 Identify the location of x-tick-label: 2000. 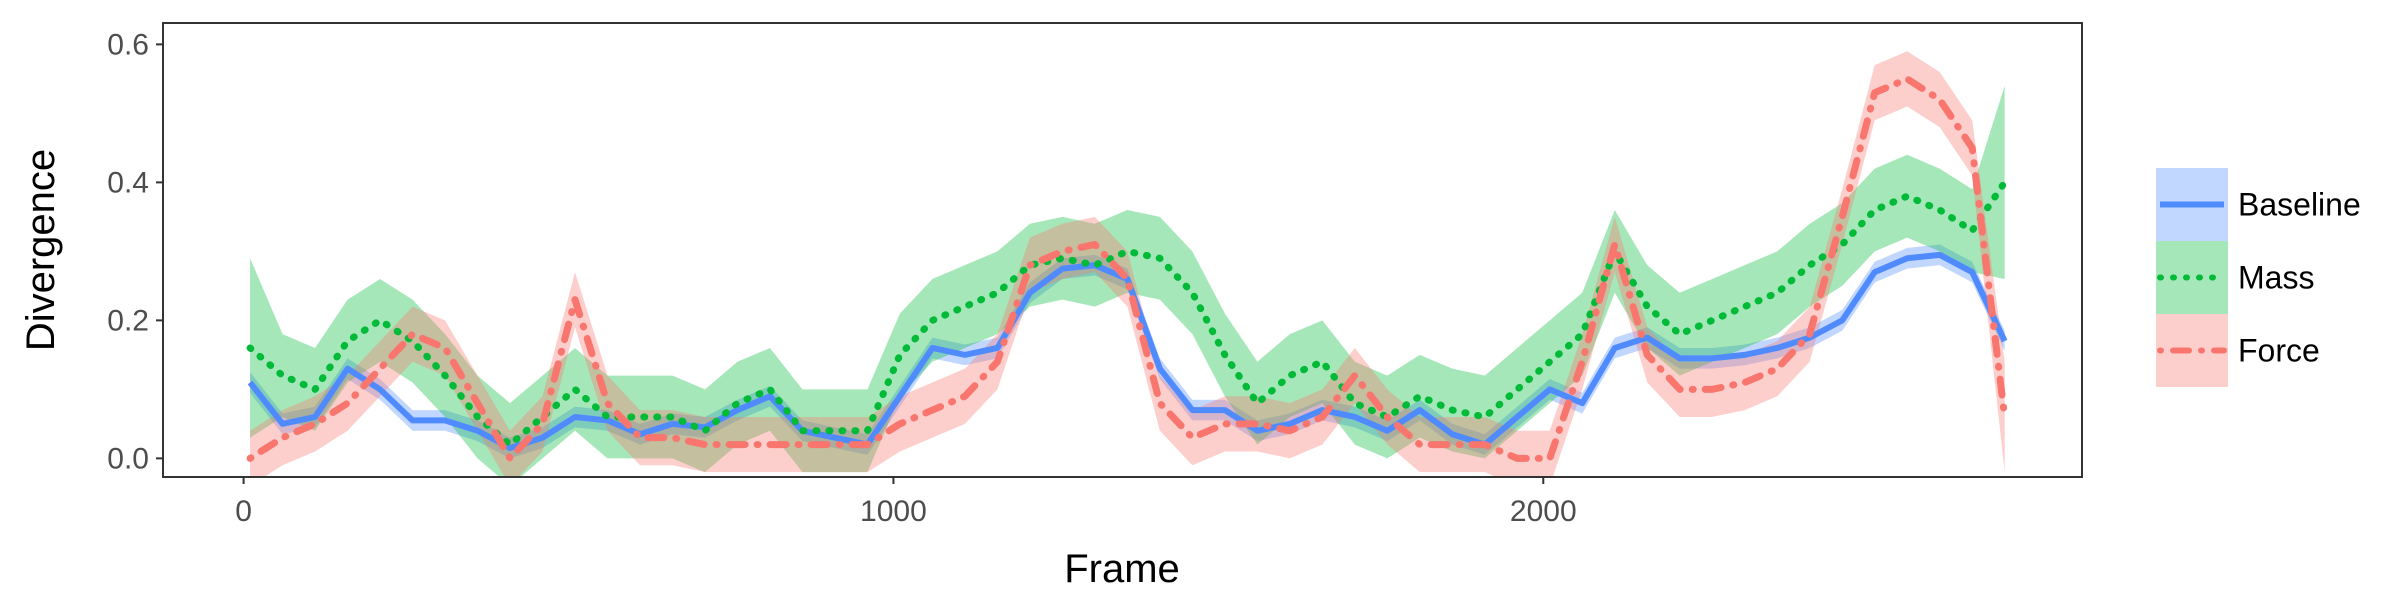
(1543, 511).